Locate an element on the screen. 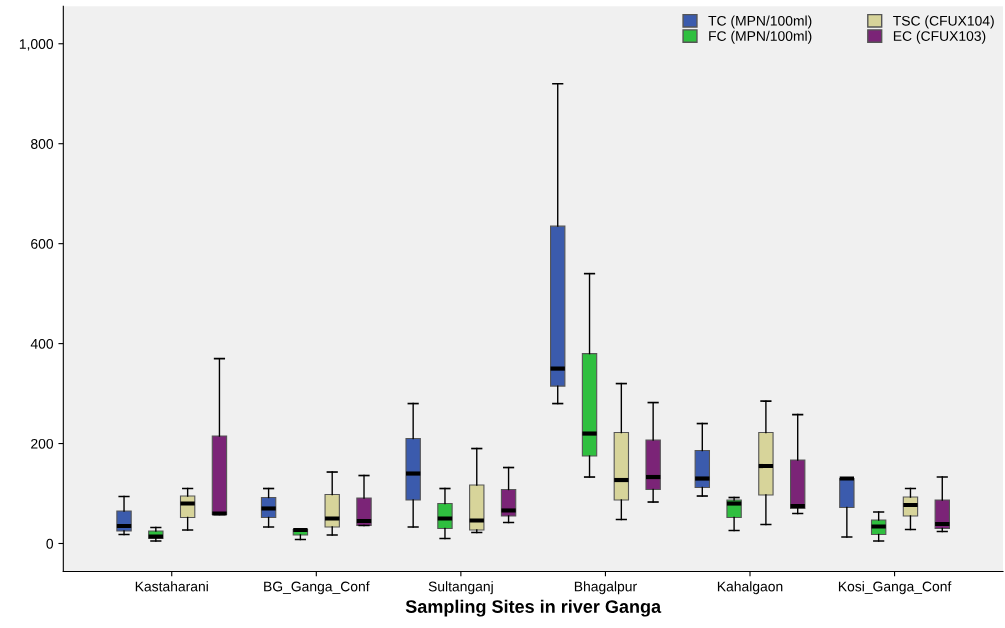  legend-label: FC (MPN/100ml) is located at coordinates (760, 37).